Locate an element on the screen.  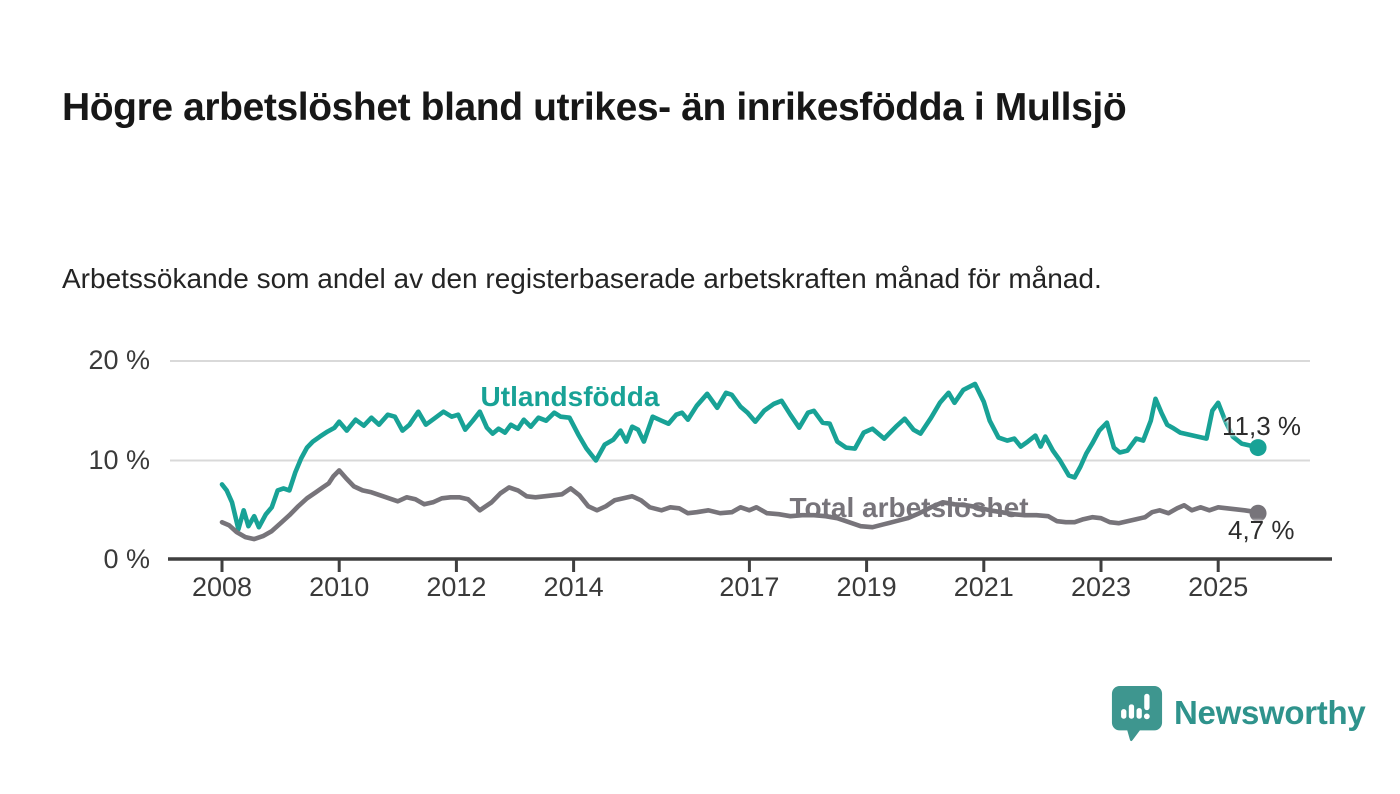
end-dot-total is located at coordinates (1258, 513).